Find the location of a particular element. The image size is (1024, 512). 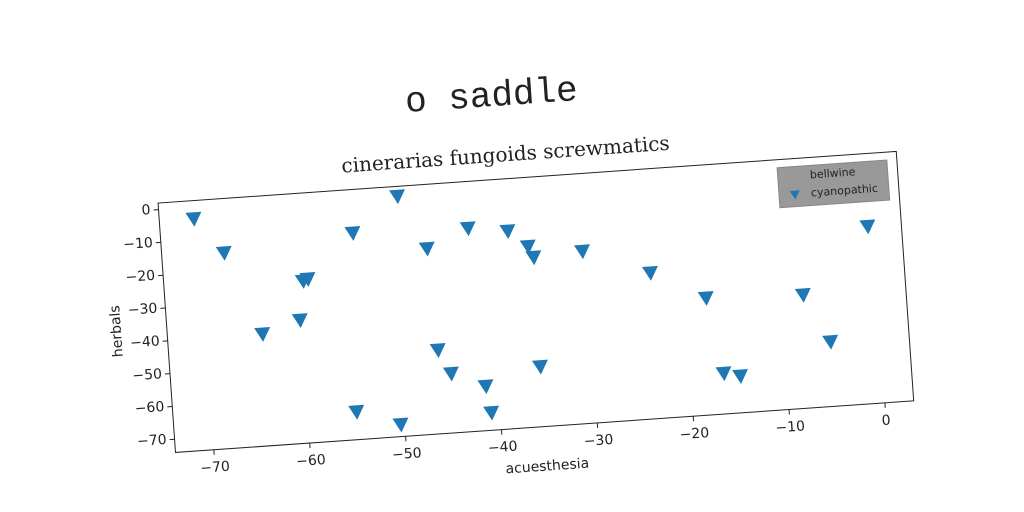

x-tick-label: 0 is located at coordinates (886, 420).